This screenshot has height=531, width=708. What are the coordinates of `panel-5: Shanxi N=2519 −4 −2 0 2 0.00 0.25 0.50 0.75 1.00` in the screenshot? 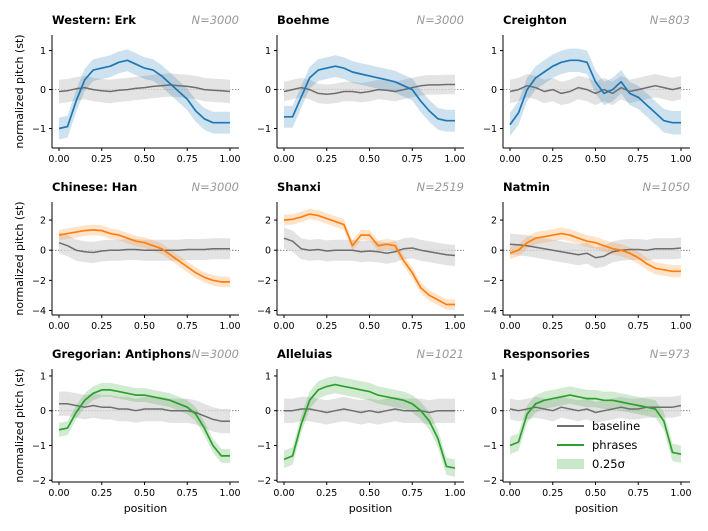 It's located at (361, 256).